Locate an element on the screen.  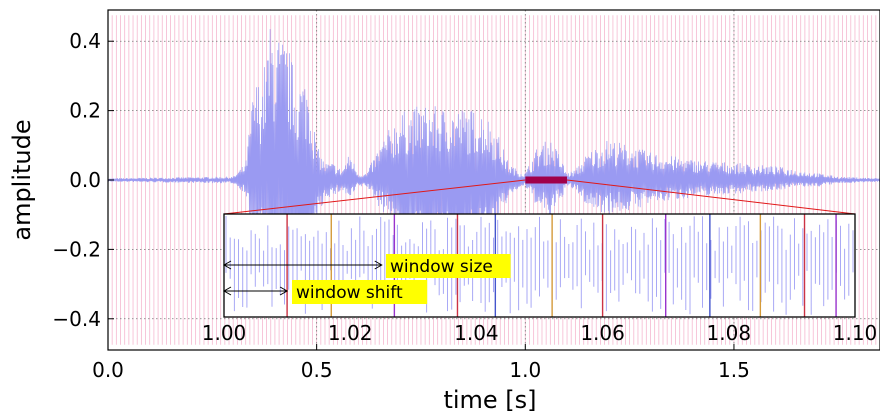
x-axis-label: time [s] is located at coordinates (489, 400).